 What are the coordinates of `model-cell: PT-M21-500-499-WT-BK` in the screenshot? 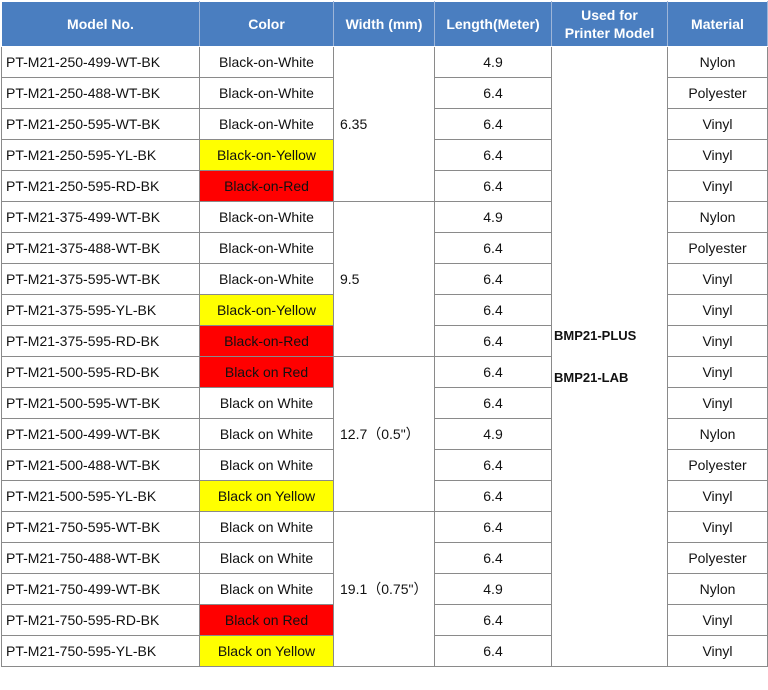 It's located at (100, 434).